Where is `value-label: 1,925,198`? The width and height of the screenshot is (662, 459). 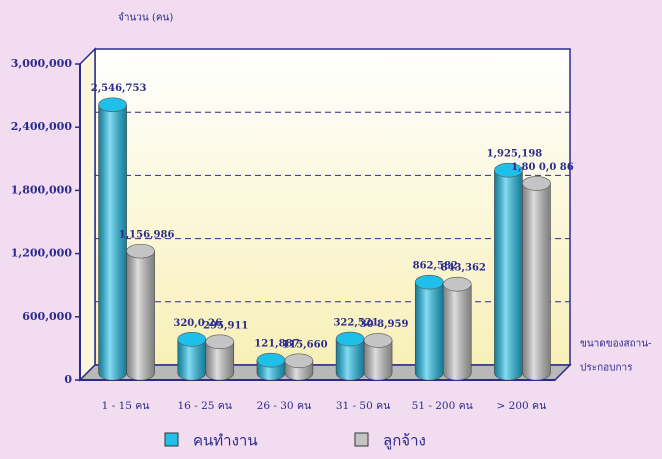
value-label: 1,925,198 is located at coordinates (515, 154).